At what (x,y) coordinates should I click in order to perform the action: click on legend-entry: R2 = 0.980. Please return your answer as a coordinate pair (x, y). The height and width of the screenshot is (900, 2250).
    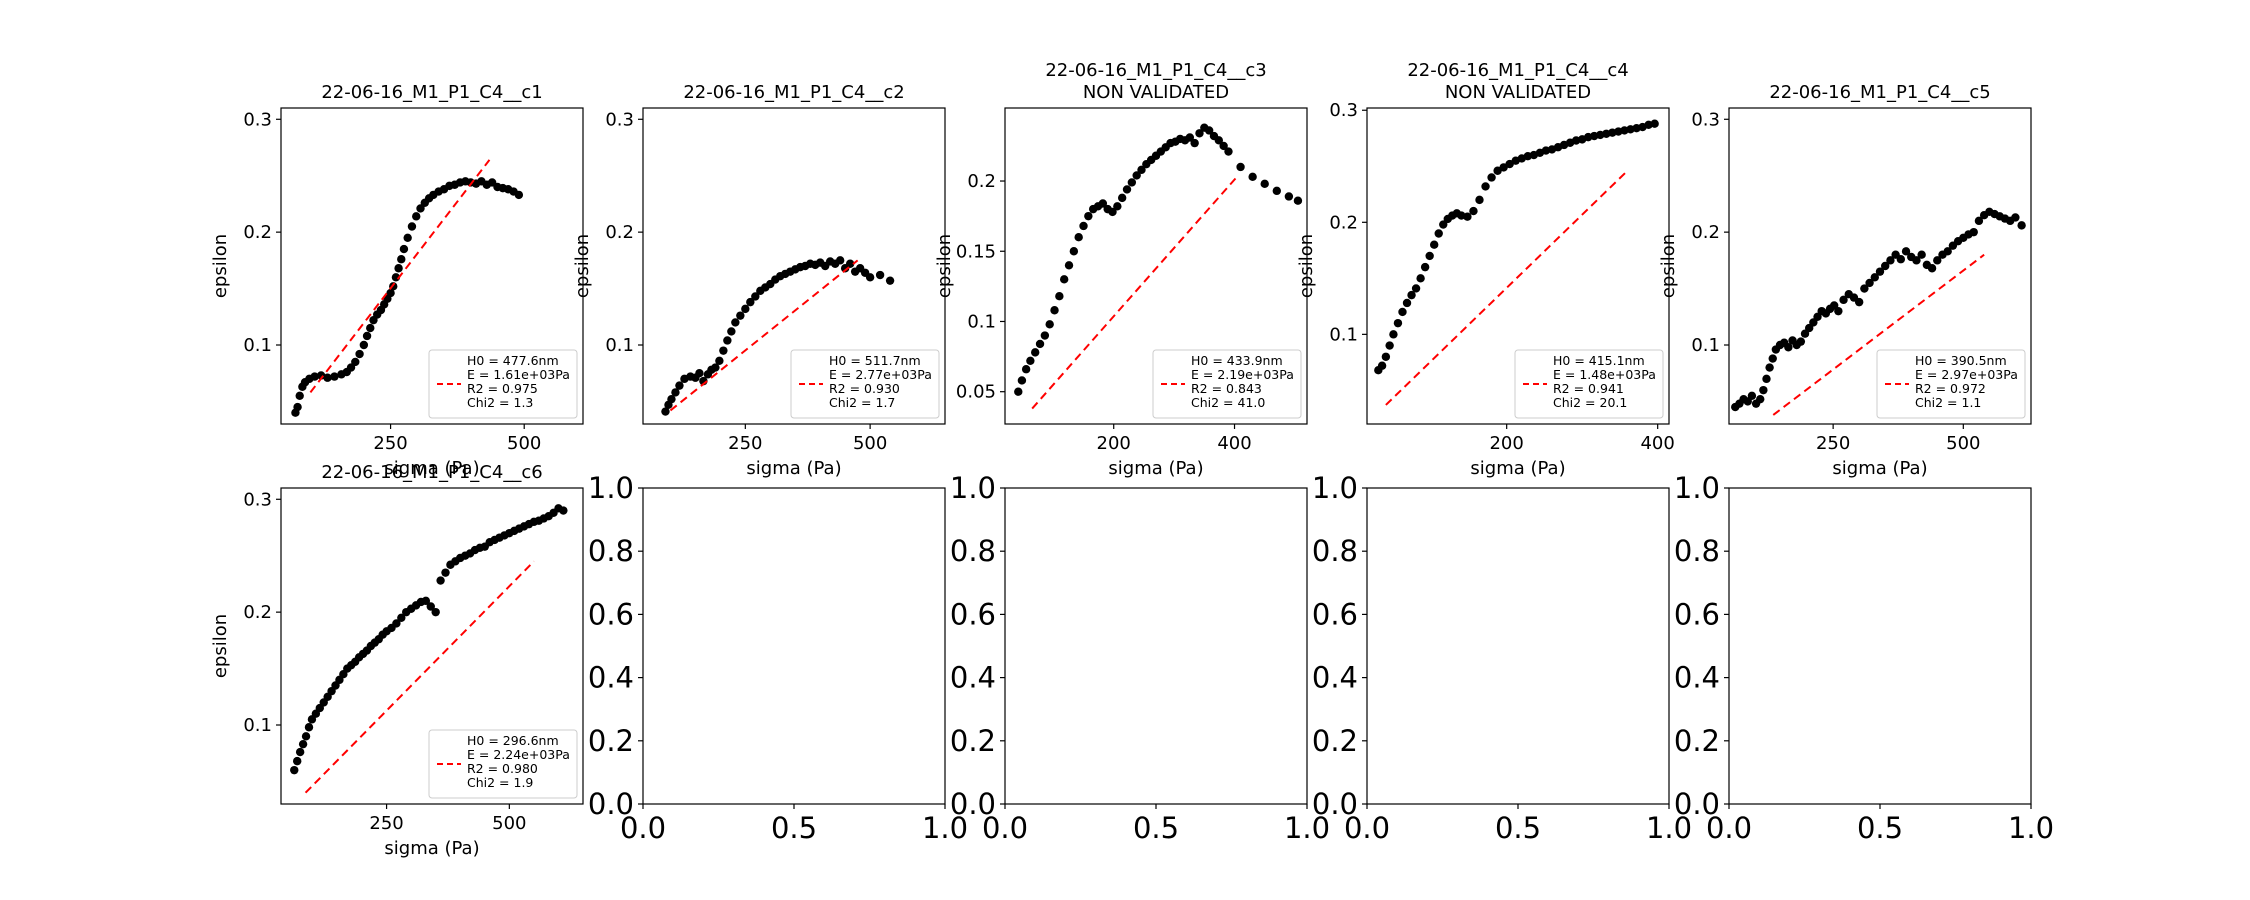
    Looking at the image, I should click on (502, 768).